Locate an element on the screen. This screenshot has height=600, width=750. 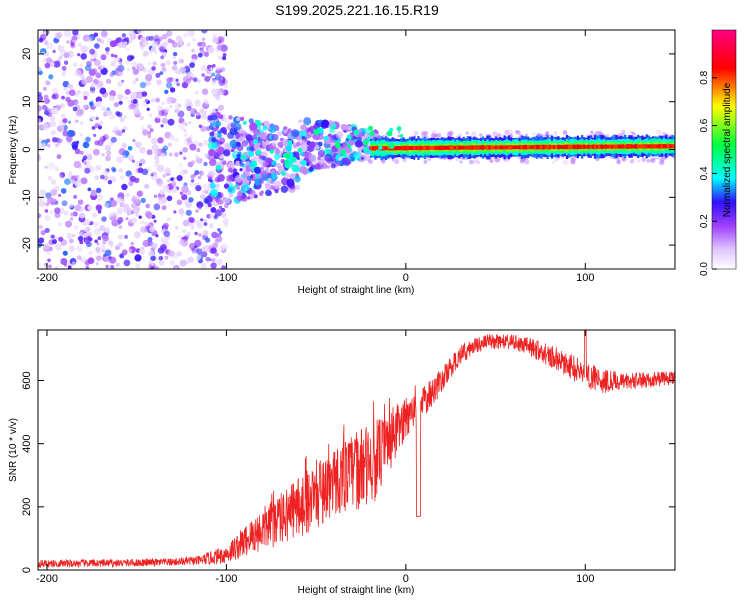
y-tick-label: 400 is located at coordinates (27, 444).